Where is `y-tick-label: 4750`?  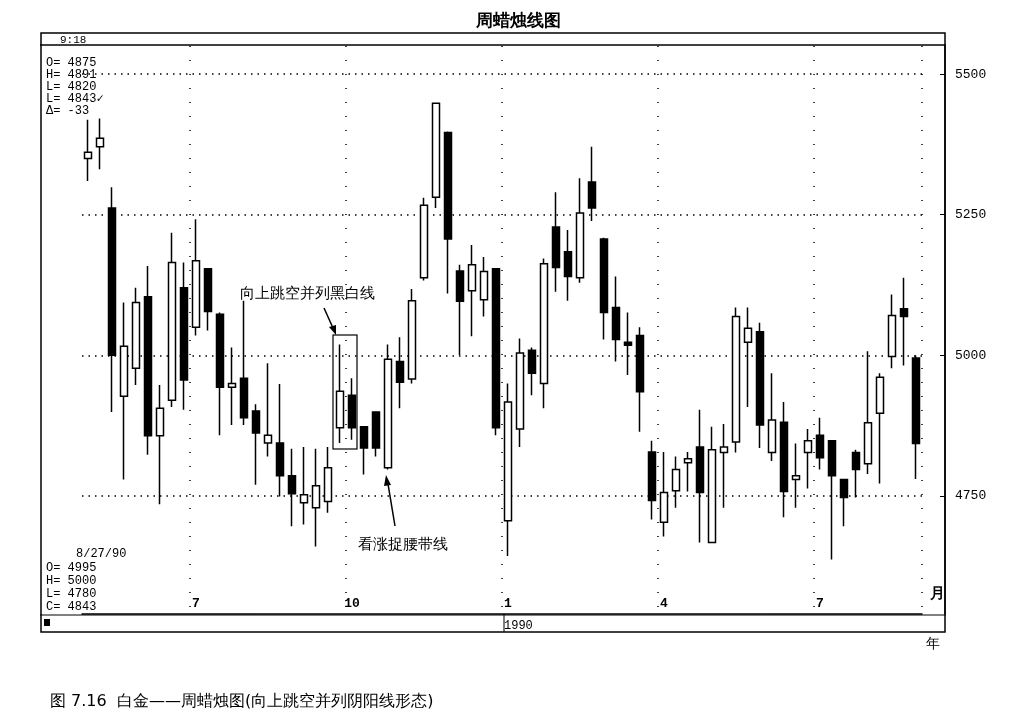
y-tick-label: 4750 is located at coordinates (971, 496).